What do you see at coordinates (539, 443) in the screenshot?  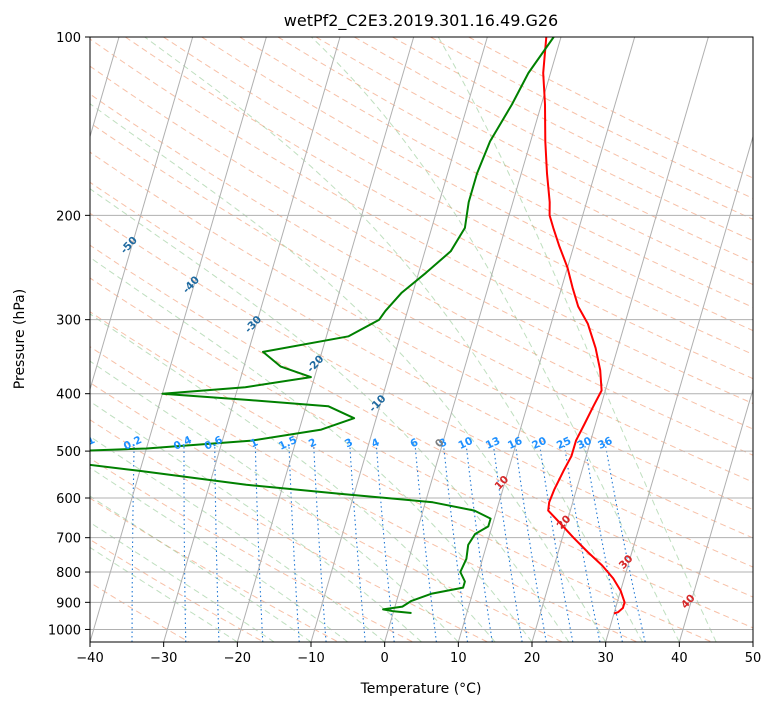 I see `mixing-ratio-label: 20` at bounding box center [539, 443].